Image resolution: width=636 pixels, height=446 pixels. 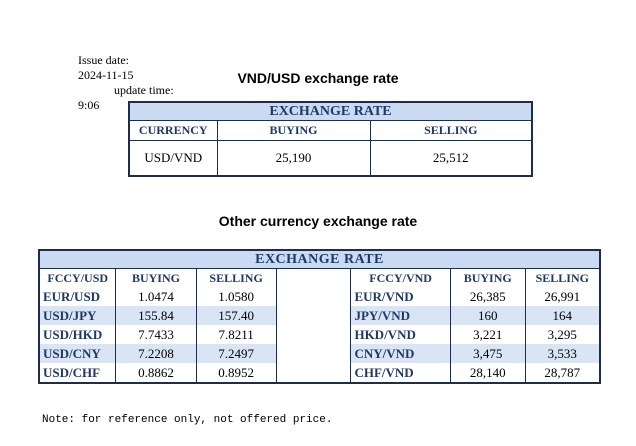 I want to click on left-pair-cell: USD/JPY, so click(x=78, y=315).